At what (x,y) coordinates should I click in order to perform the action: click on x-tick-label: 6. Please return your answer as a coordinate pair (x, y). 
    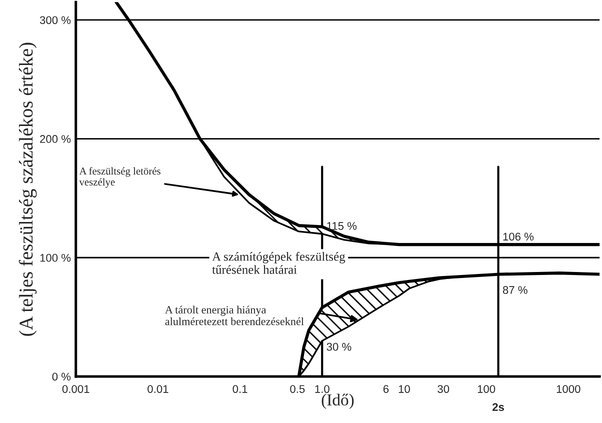
    Looking at the image, I should click on (386, 389).